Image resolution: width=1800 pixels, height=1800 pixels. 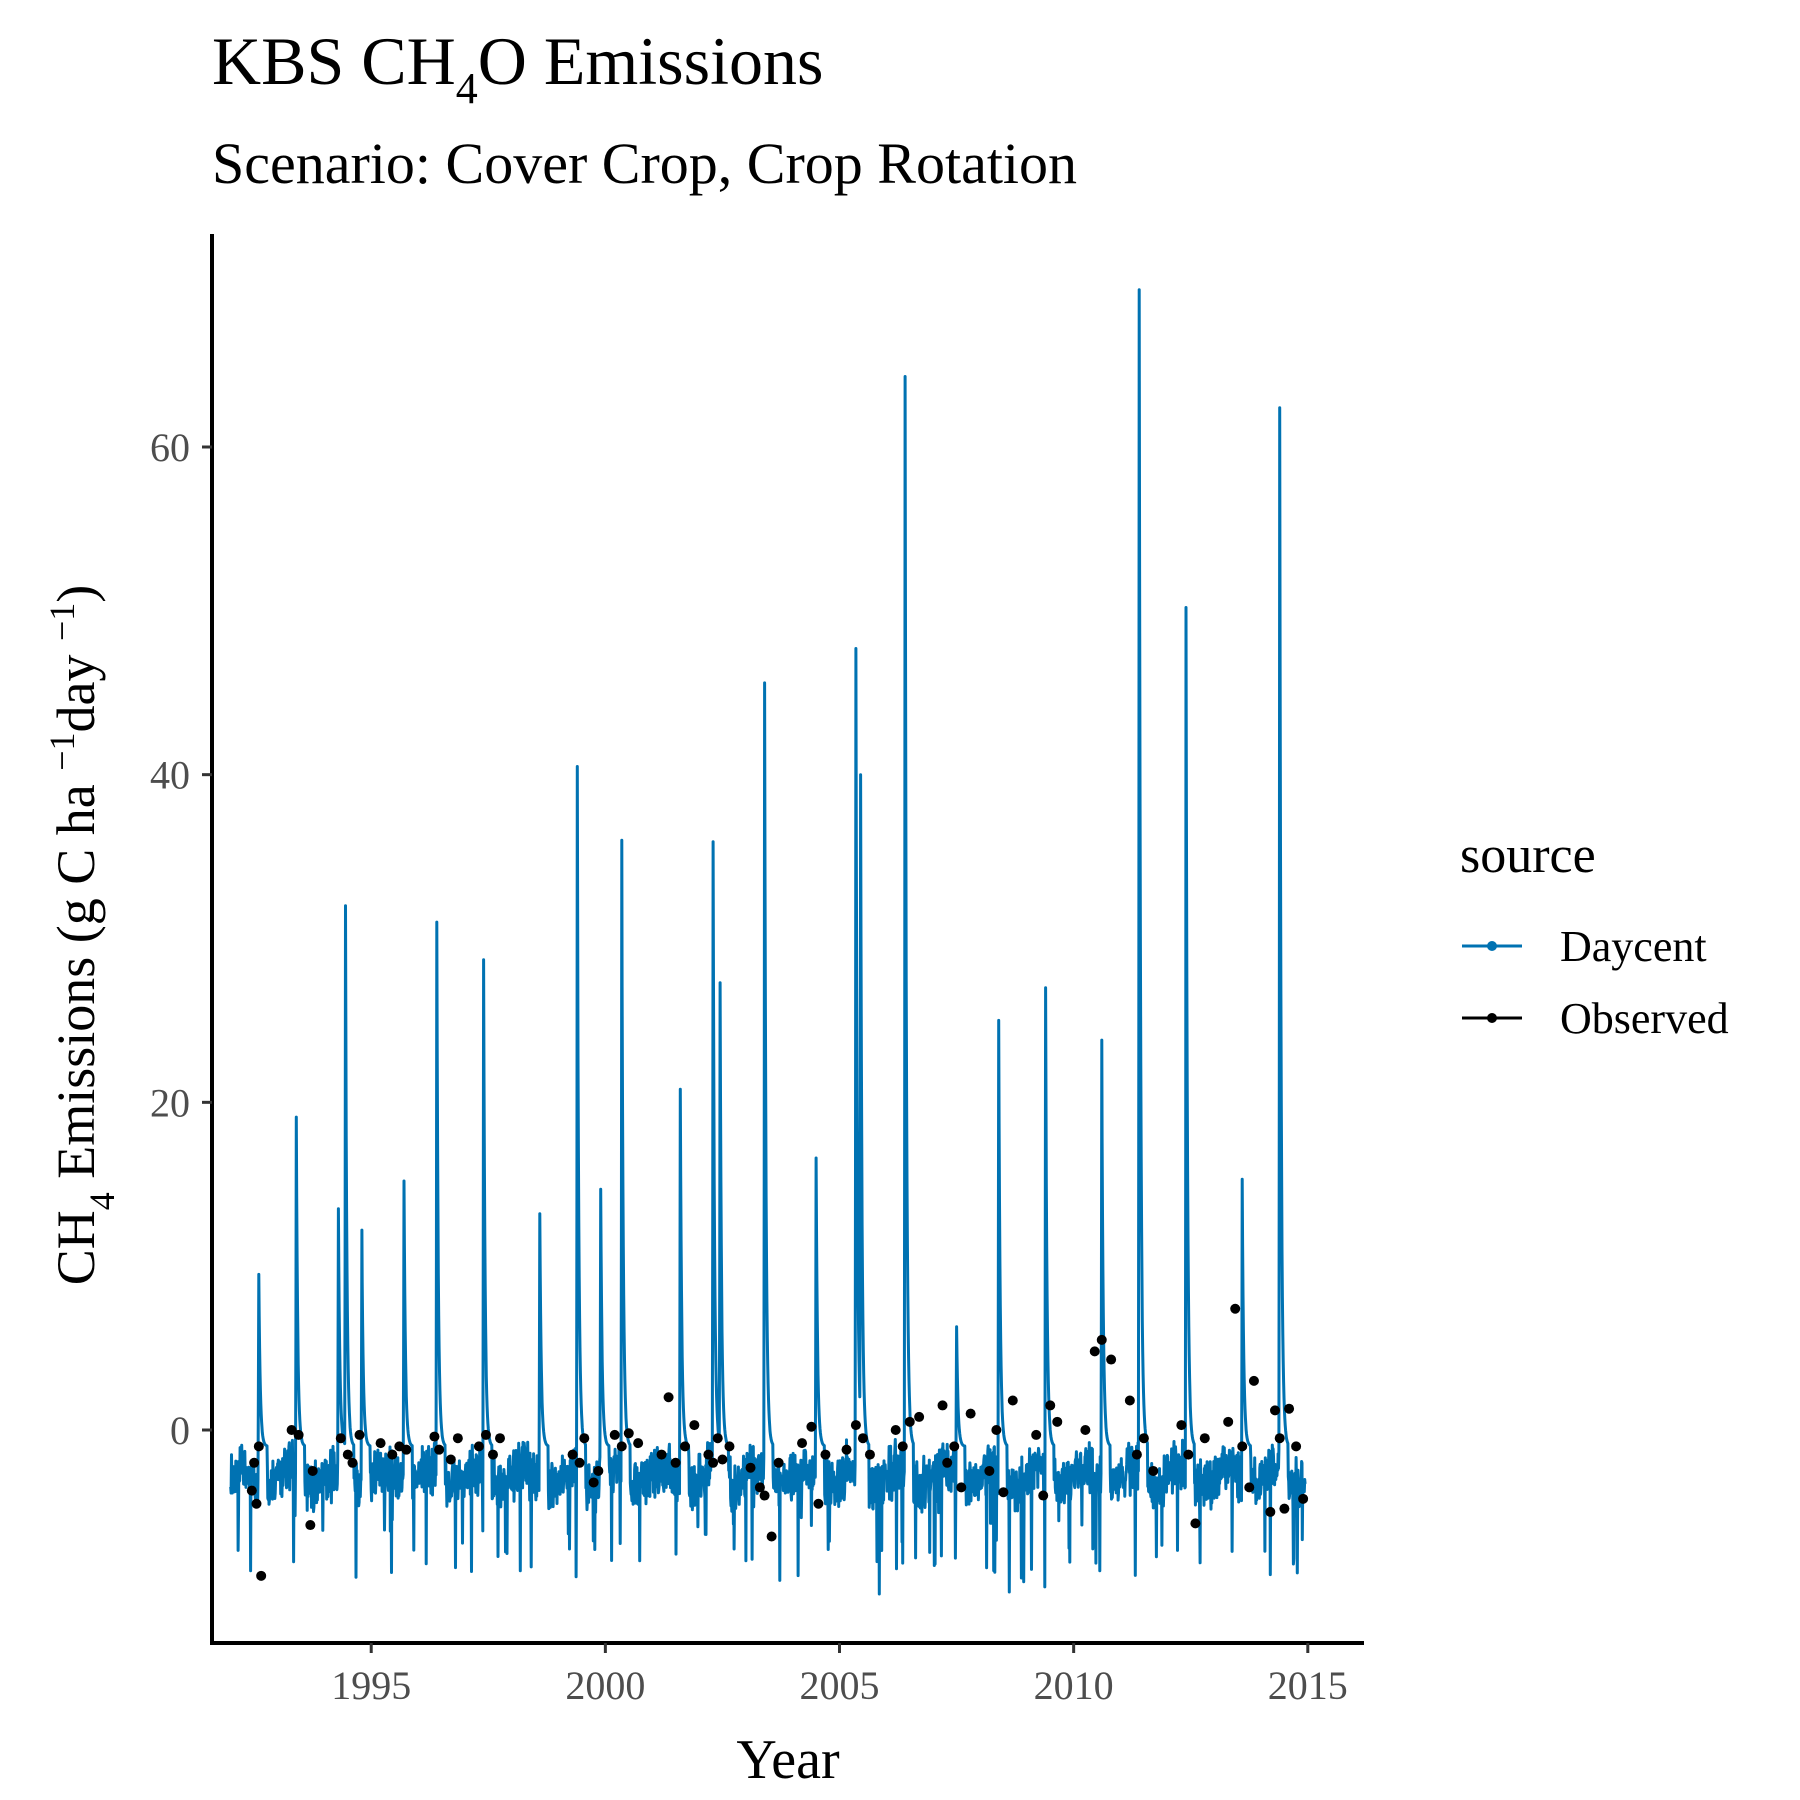 I want to click on chart-subtitle: Scenario: Cover Crop, Crop Rotation, so click(x=645, y=163).